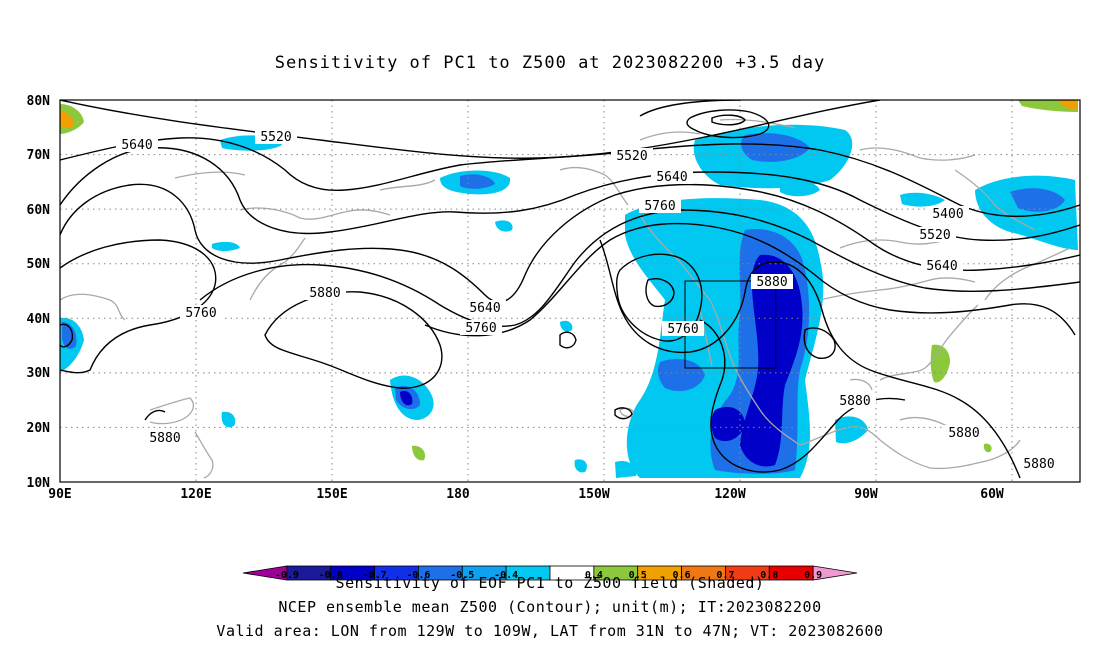 The width and height of the screenshot is (1100, 650). What do you see at coordinates (418, 575) in the screenshot?
I see `colorbar-label: -0.6` at bounding box center [418, 575].